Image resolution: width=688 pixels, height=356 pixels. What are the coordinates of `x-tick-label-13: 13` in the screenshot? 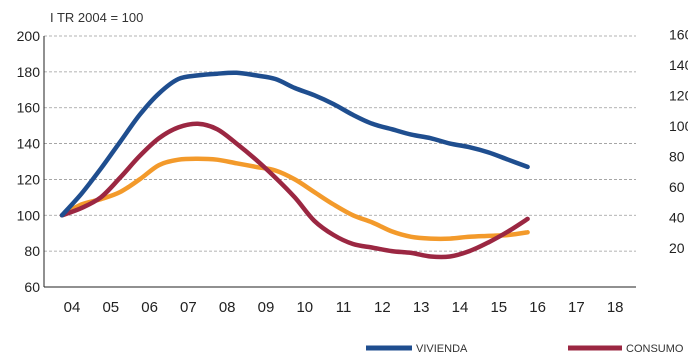 It's located at (421, 307).